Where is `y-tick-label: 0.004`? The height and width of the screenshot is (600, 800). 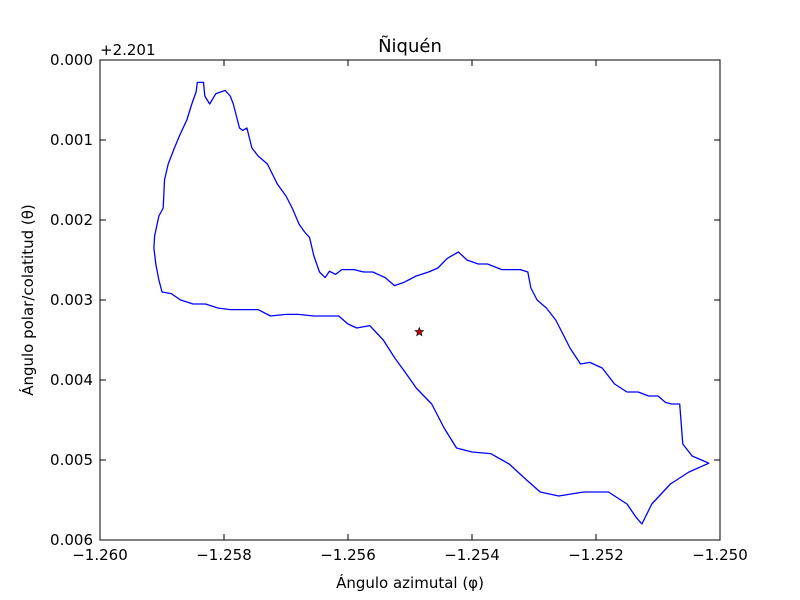
y-tick-label: 0.004 is located at coordinates (71, 380).